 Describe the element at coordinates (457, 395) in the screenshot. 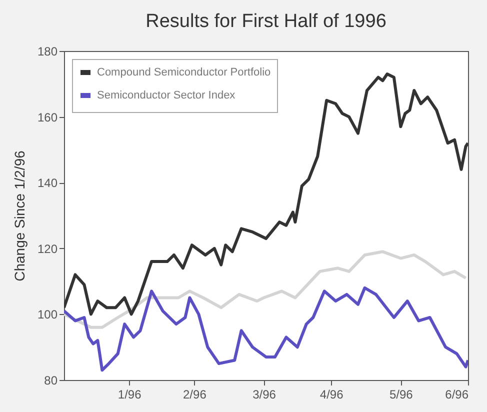

I see `x-tick-label: 6/96` at that location.